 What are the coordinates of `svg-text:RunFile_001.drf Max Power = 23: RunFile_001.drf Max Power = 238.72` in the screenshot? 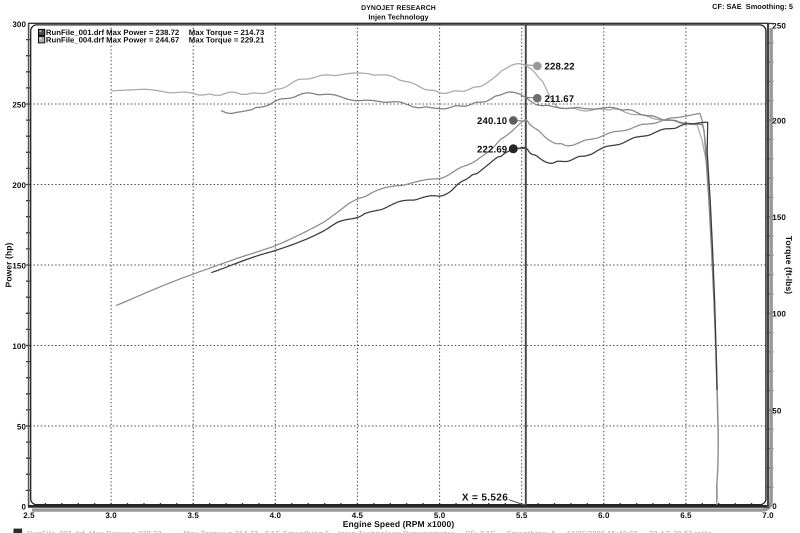 It's located at (112, 32).